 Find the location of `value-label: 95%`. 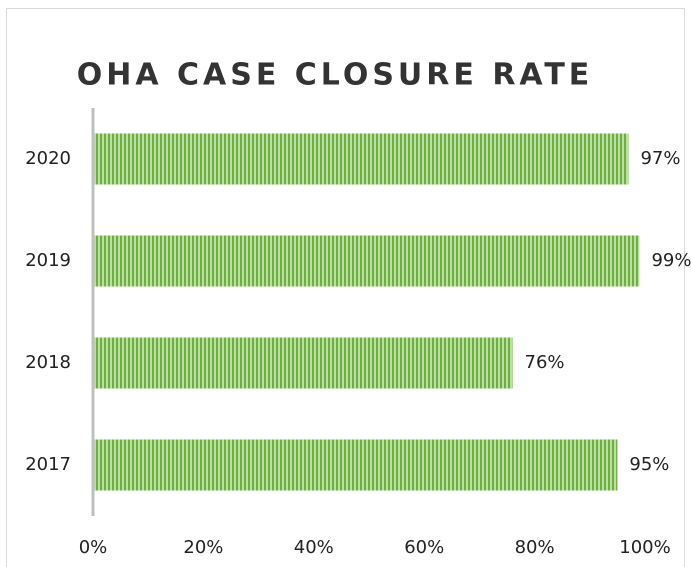

value-label: 95% is located at coordinates (649, 464).